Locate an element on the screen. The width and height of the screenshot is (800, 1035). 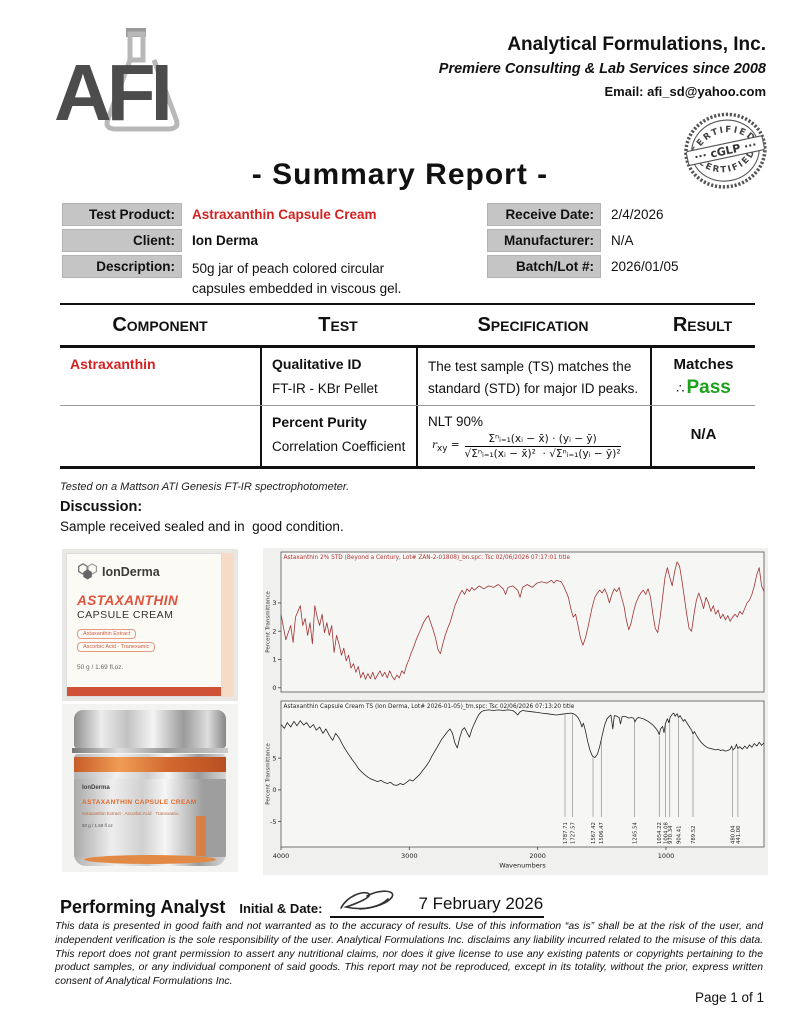
therefore-symbol: ∴ is located at coordinates (680, 388).